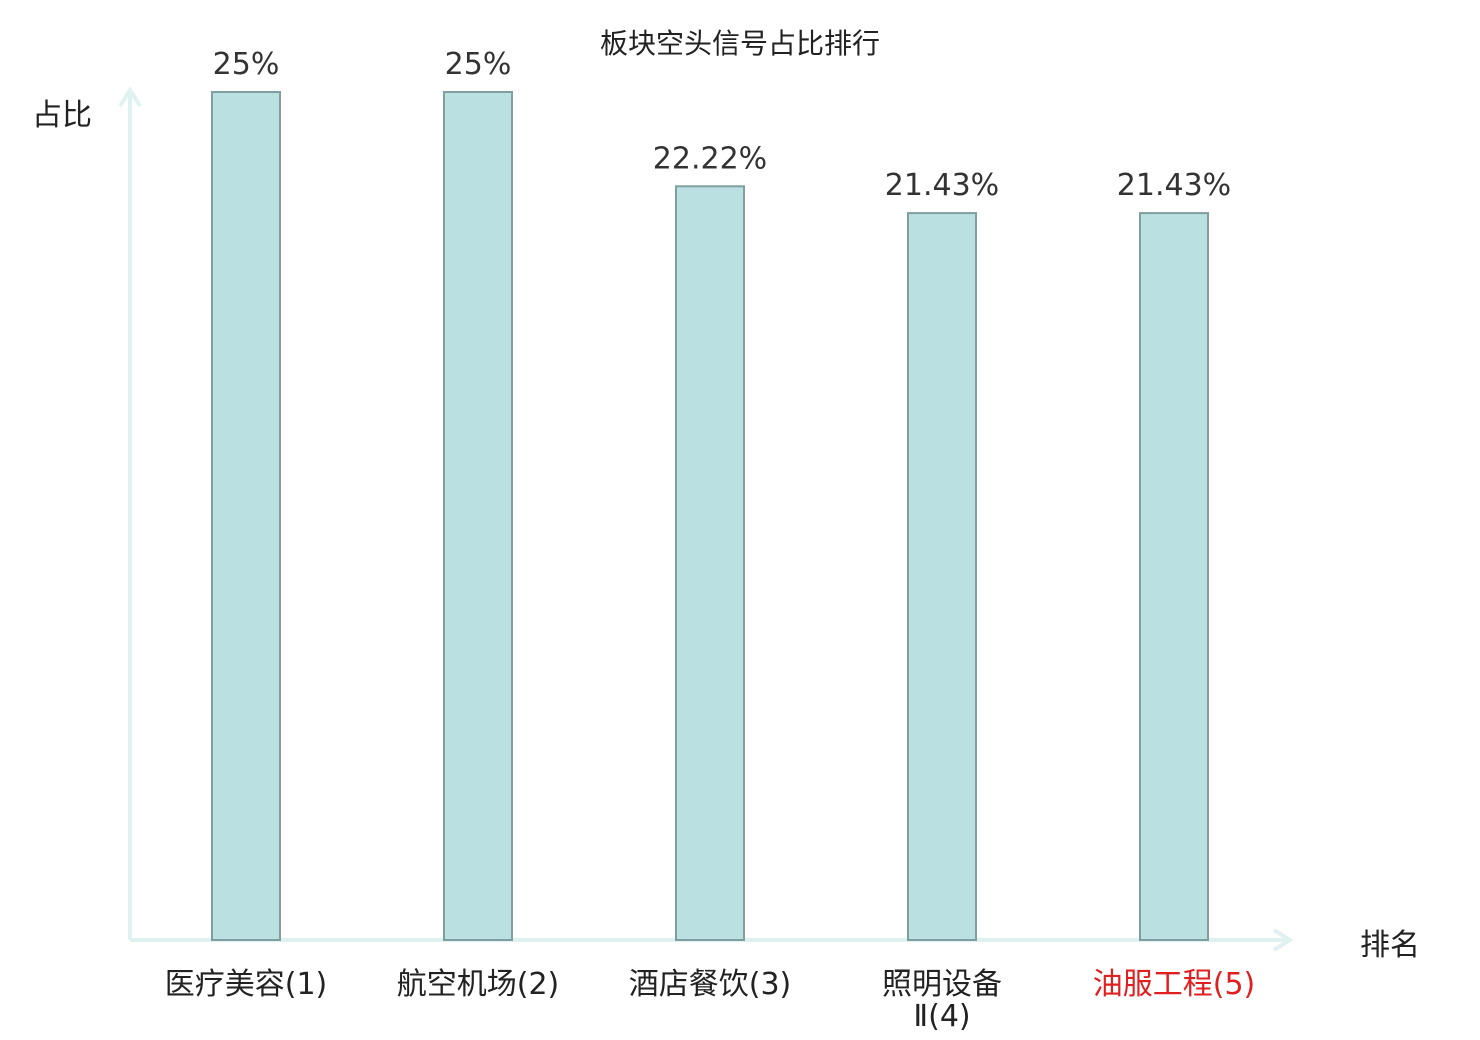  Describe the element at coordinates (246, 64) in the screenshot. I see `value-label-1: 25%` at that location.